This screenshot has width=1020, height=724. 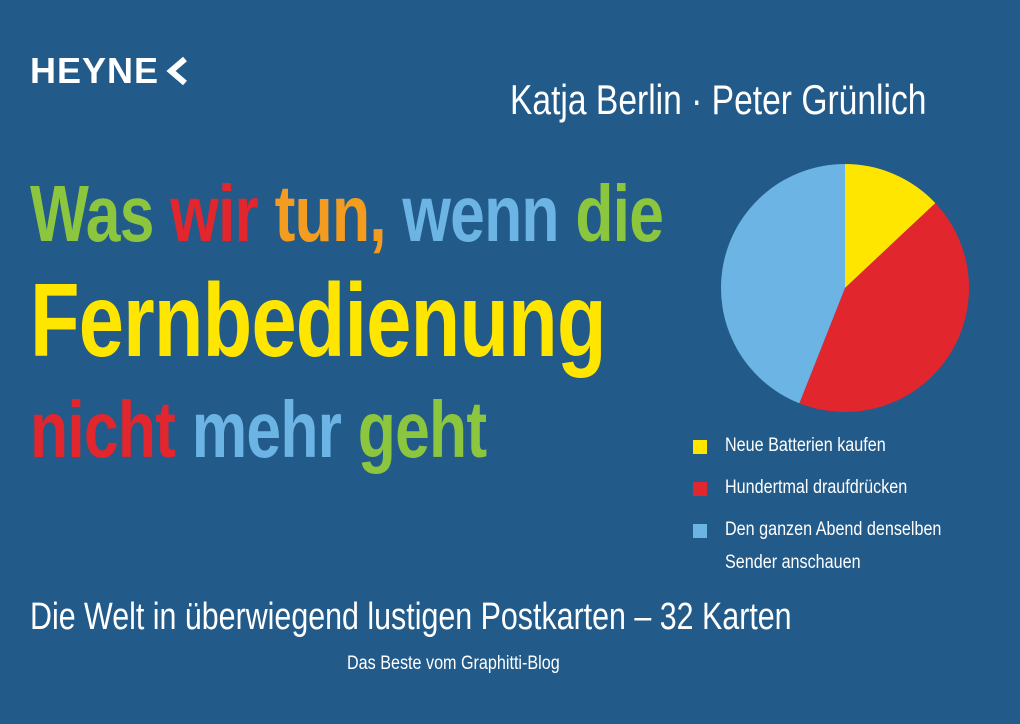 I want to click on legend-item: Neue Batterien kaufen, so click(x=856, y=448).